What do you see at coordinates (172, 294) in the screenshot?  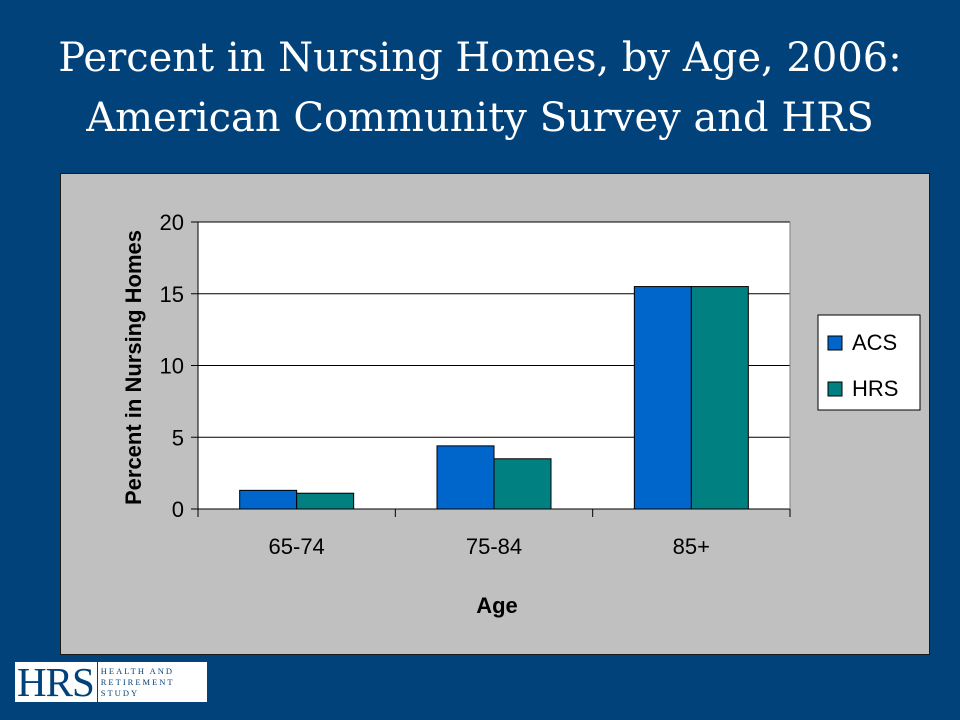 I see `y-tick-label: 15` at bounding box center [172, 294].